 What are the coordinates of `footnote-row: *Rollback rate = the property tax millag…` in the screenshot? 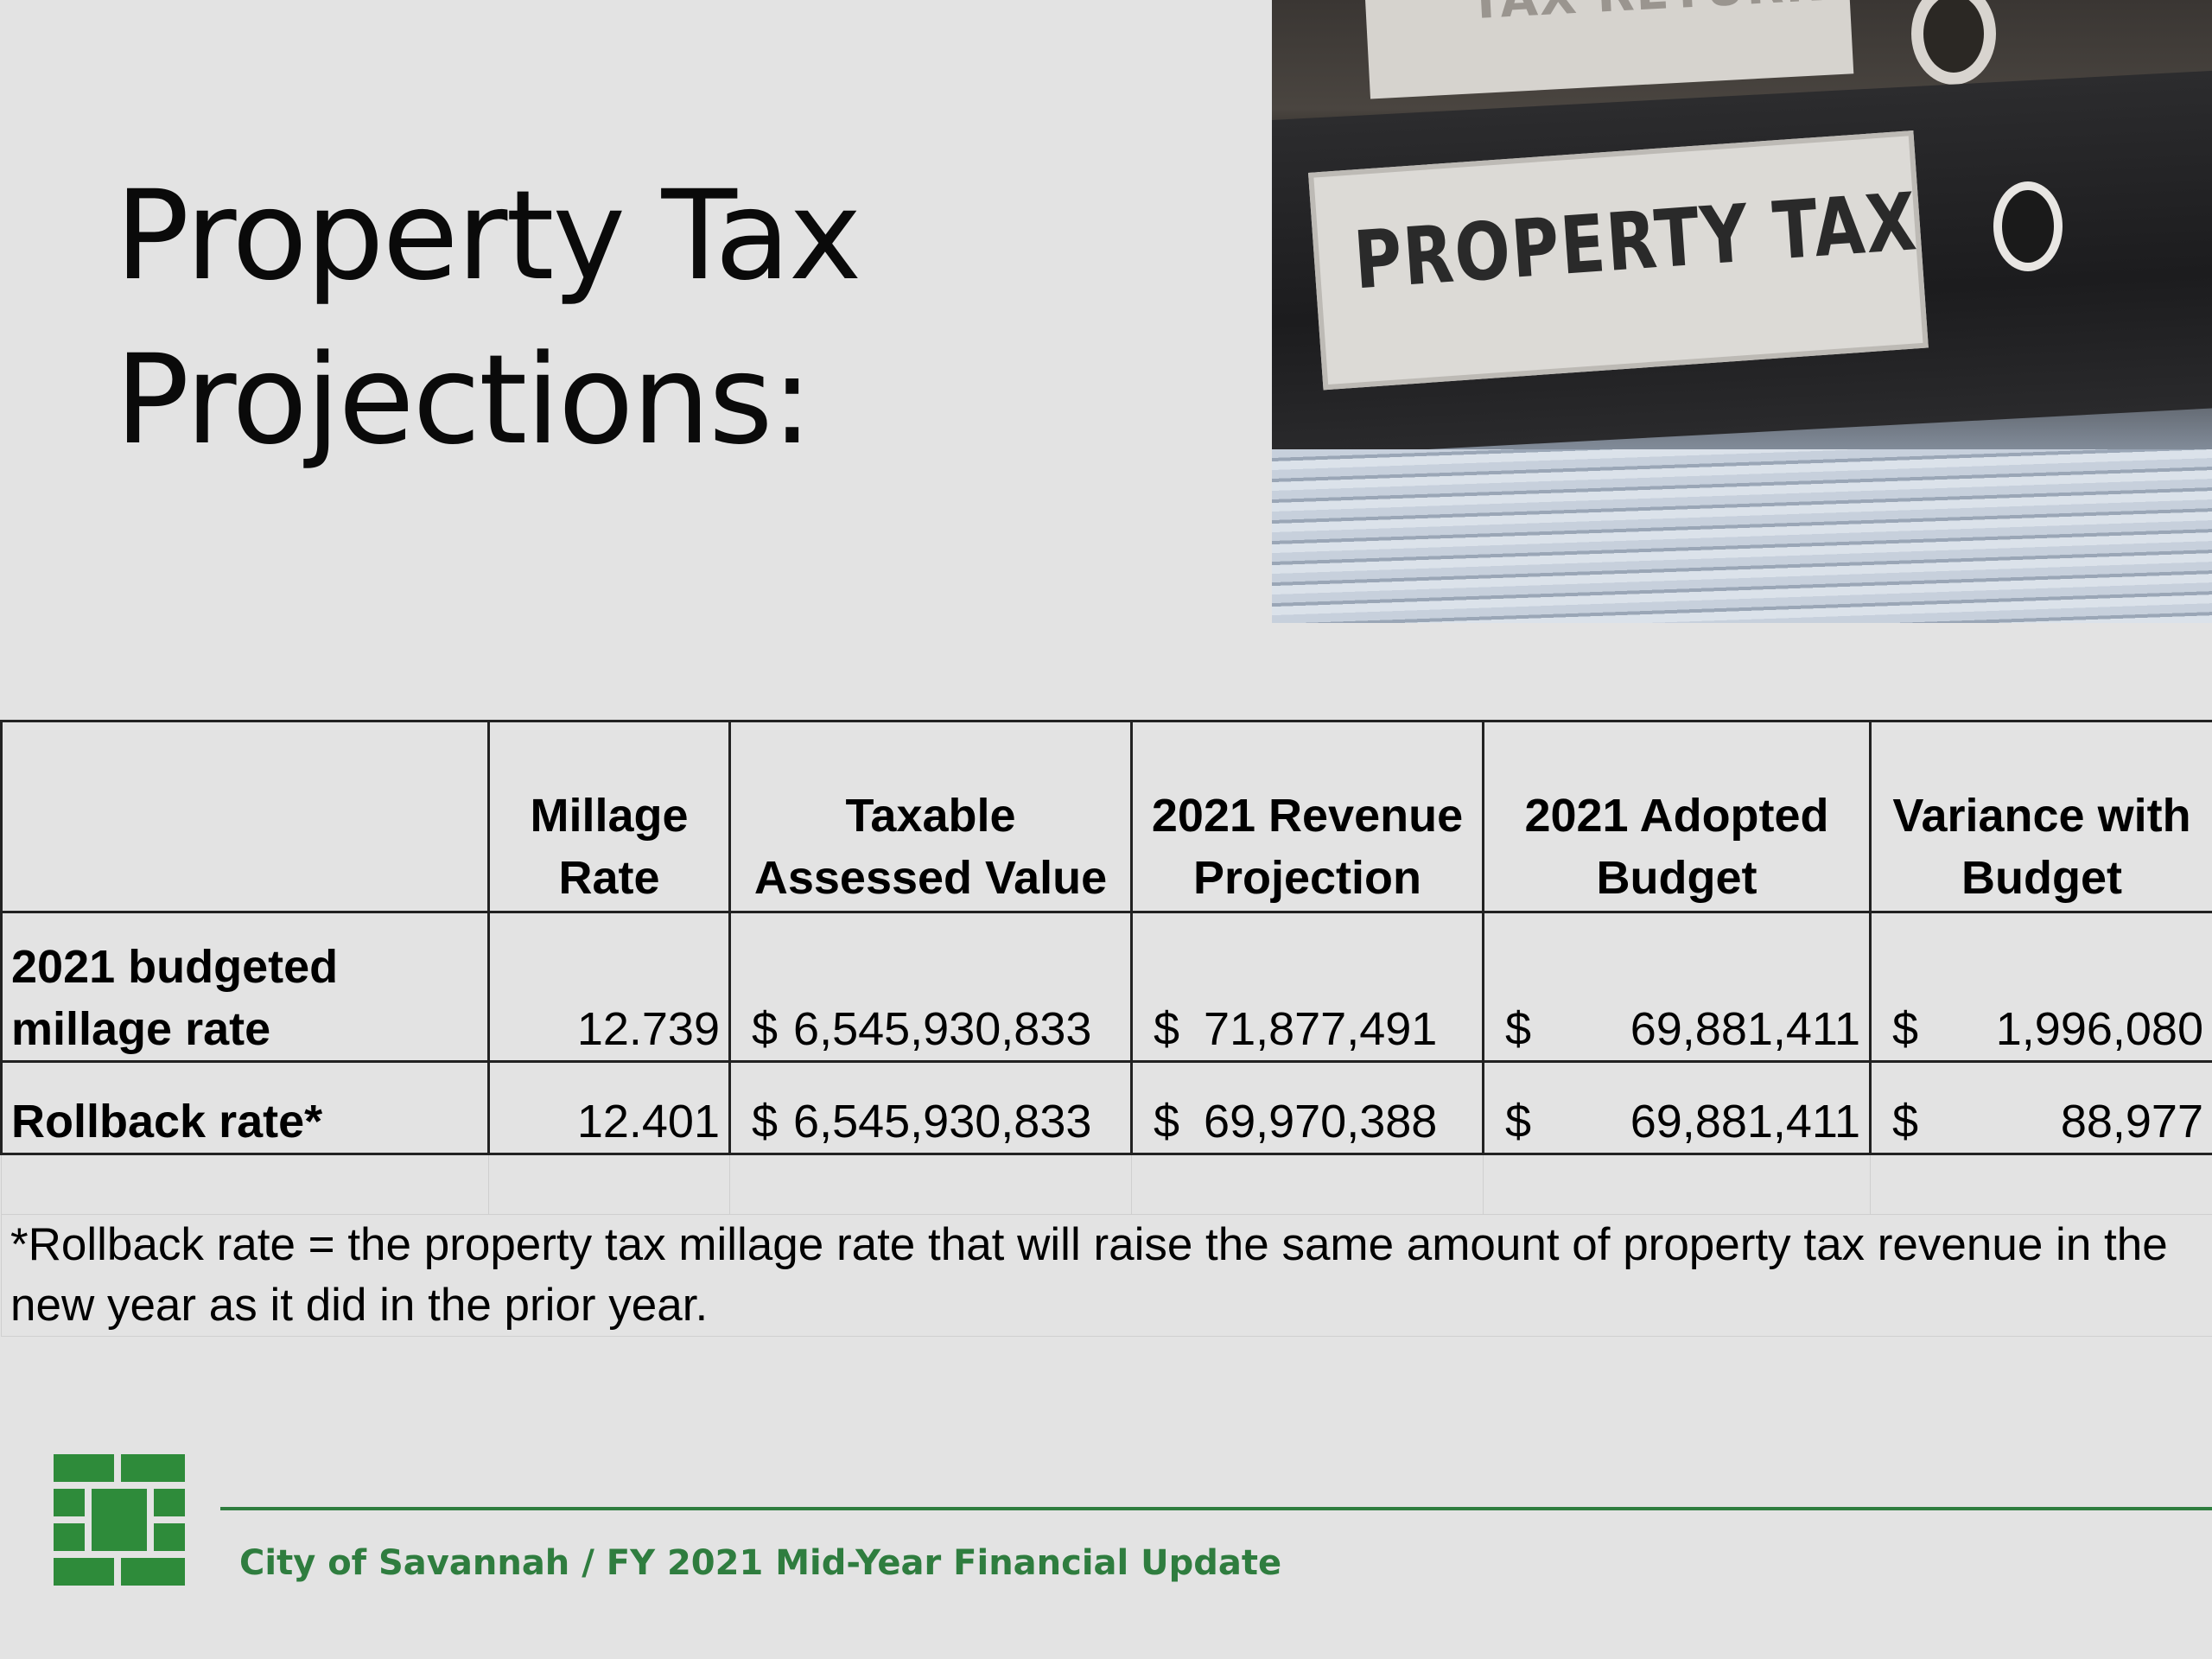 It's located at (1106, 1275).